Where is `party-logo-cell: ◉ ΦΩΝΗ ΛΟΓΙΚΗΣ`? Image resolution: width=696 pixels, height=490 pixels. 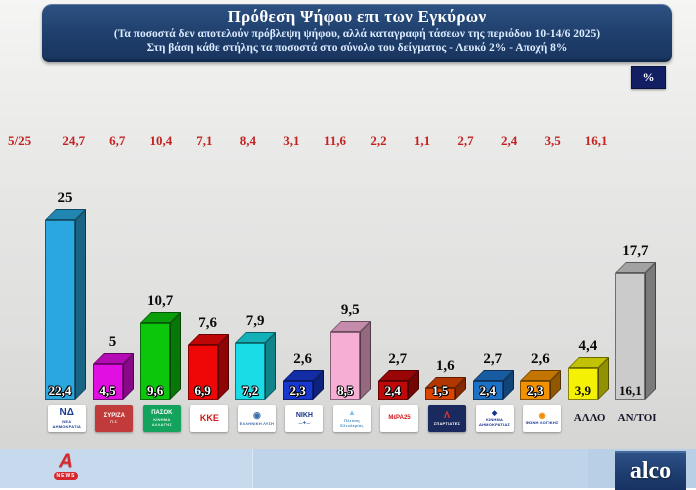 party-logo-cell: ◉ ΦΩΝΗ ΛΟΓΙΚΗΣ is located at coordinates (542, 424).